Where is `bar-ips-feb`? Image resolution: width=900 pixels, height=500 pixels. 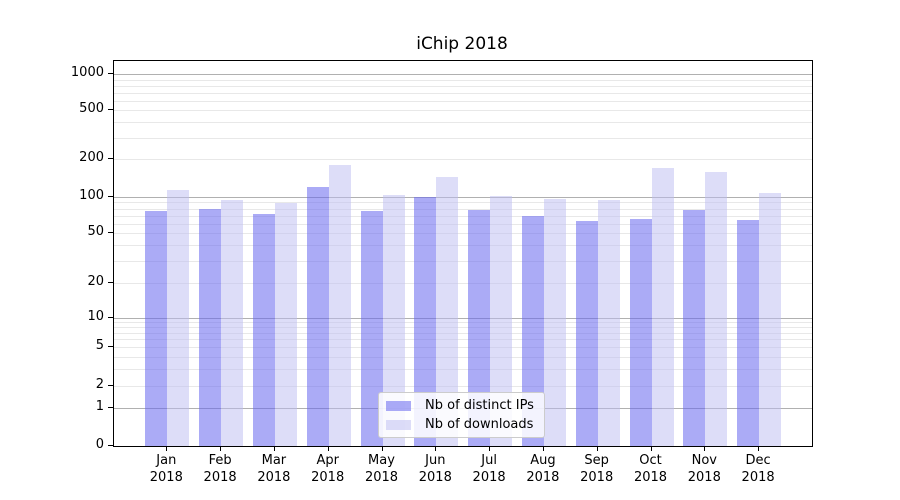 bar-ips-feb is located at coordinates (210, 327).